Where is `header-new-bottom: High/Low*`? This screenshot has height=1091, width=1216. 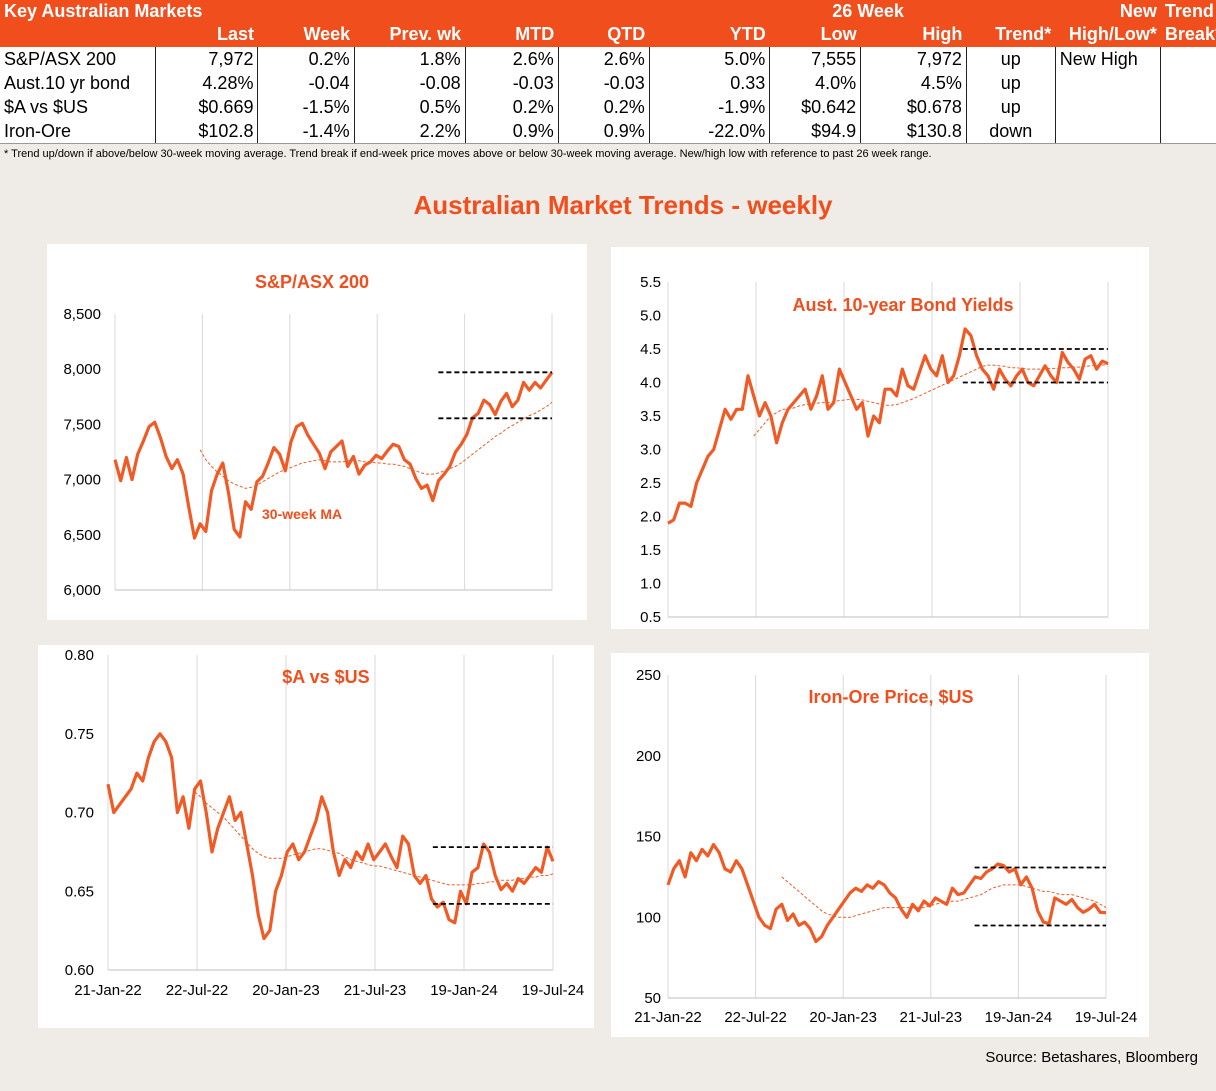 header-new-bottom: High/Low* is located at coordinates (1108, 34).